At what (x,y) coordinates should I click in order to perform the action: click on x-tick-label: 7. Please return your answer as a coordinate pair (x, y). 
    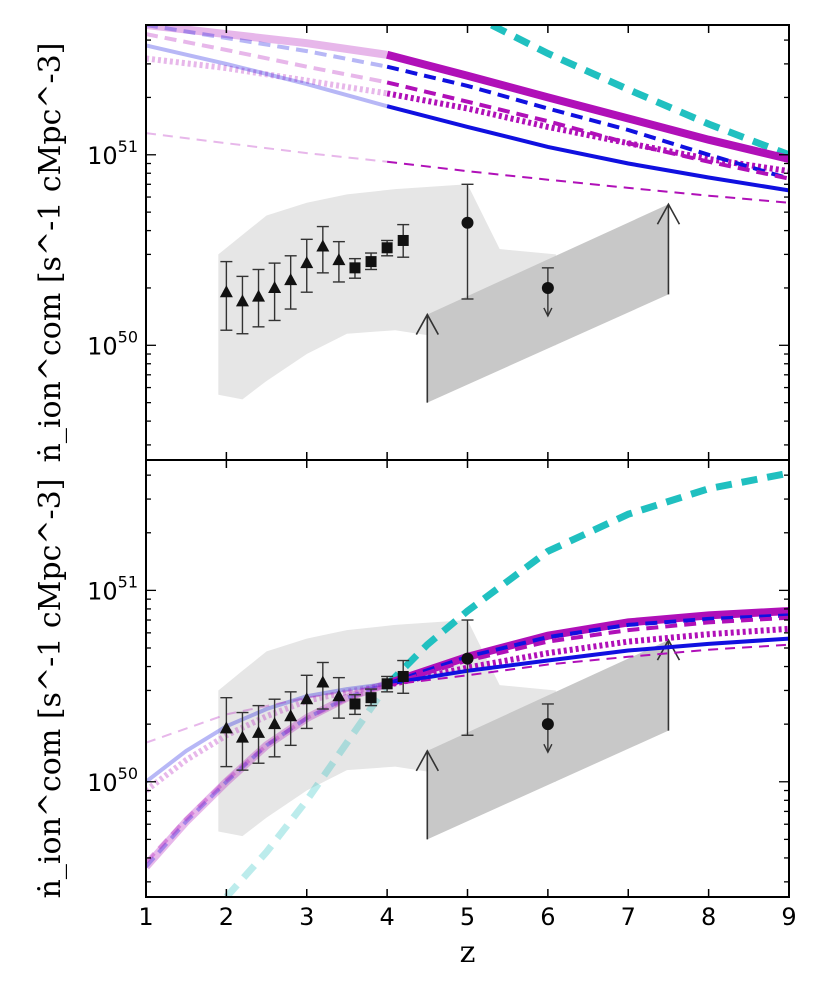
    Looking at the image, I should click on (628, 917).